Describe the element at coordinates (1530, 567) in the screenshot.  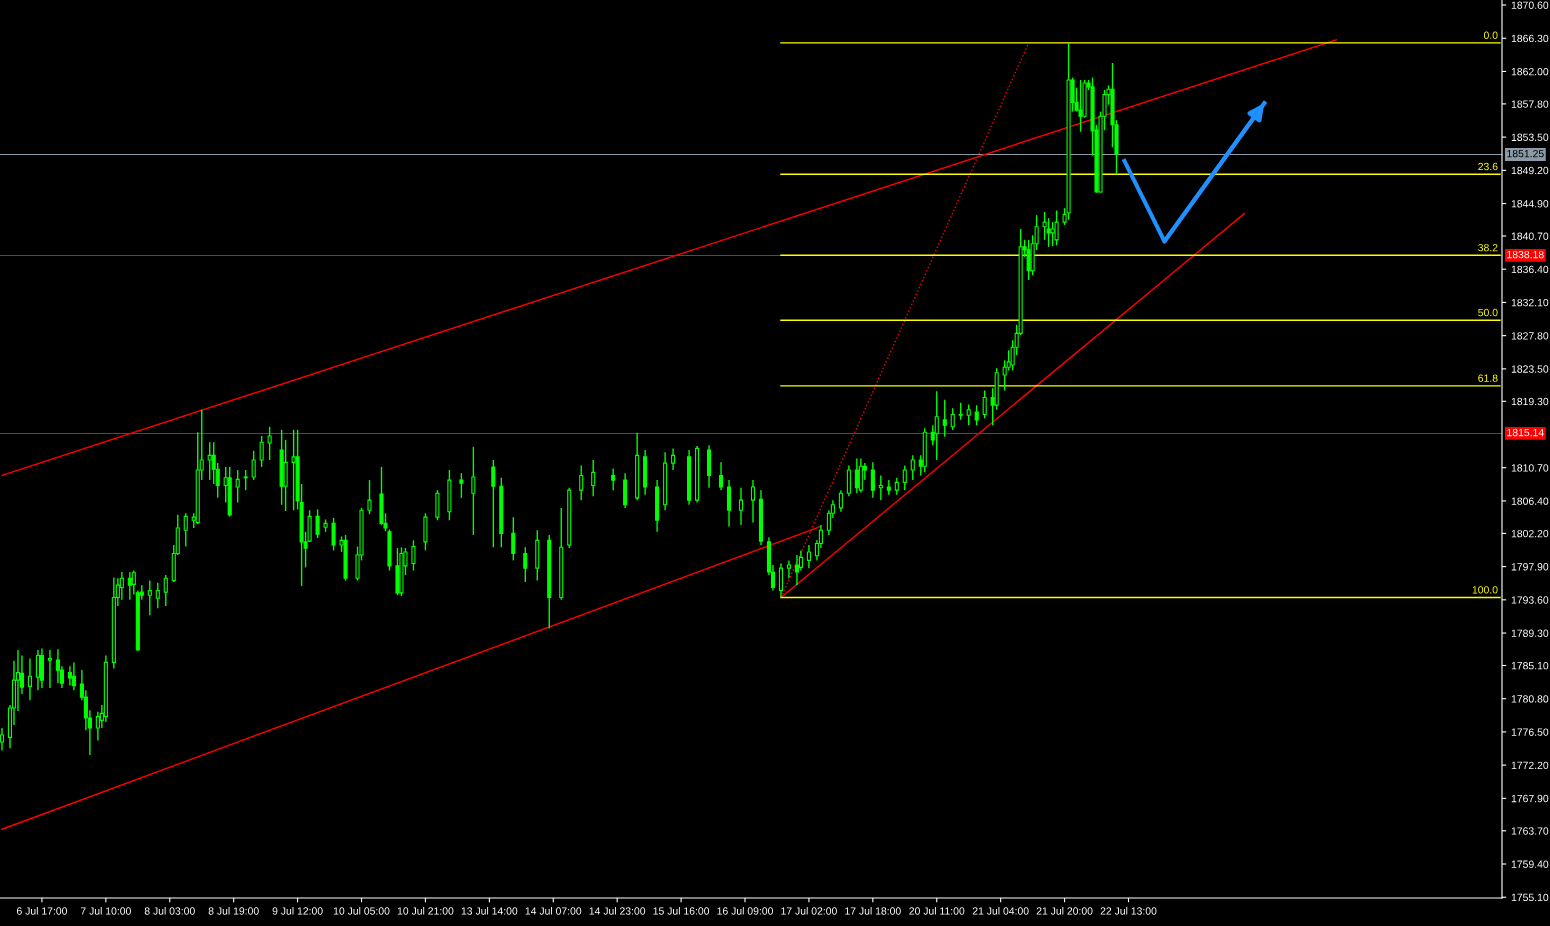
I see `y-tick-label: 1797.90` at that location.